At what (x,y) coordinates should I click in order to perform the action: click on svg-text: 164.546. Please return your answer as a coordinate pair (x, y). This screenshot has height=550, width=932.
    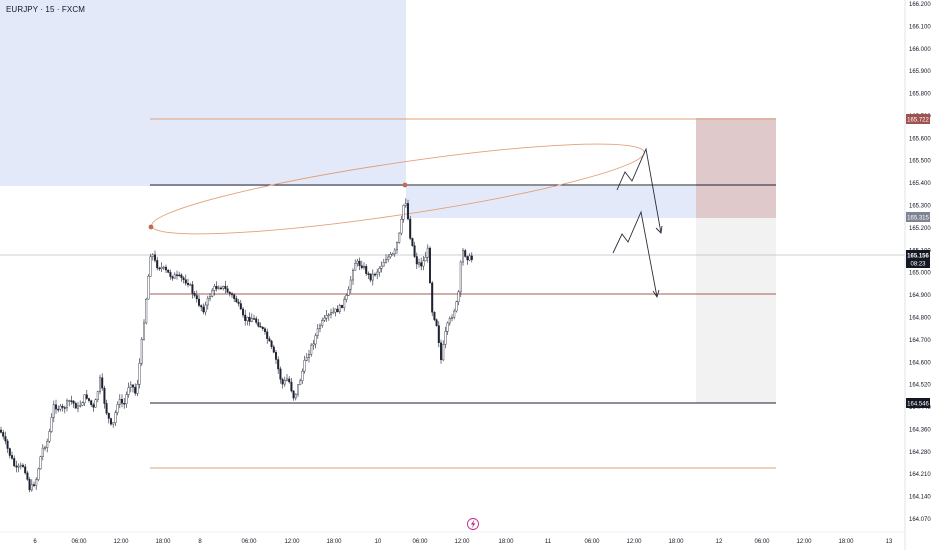
    Looking at the image, I should click on (918, 405).